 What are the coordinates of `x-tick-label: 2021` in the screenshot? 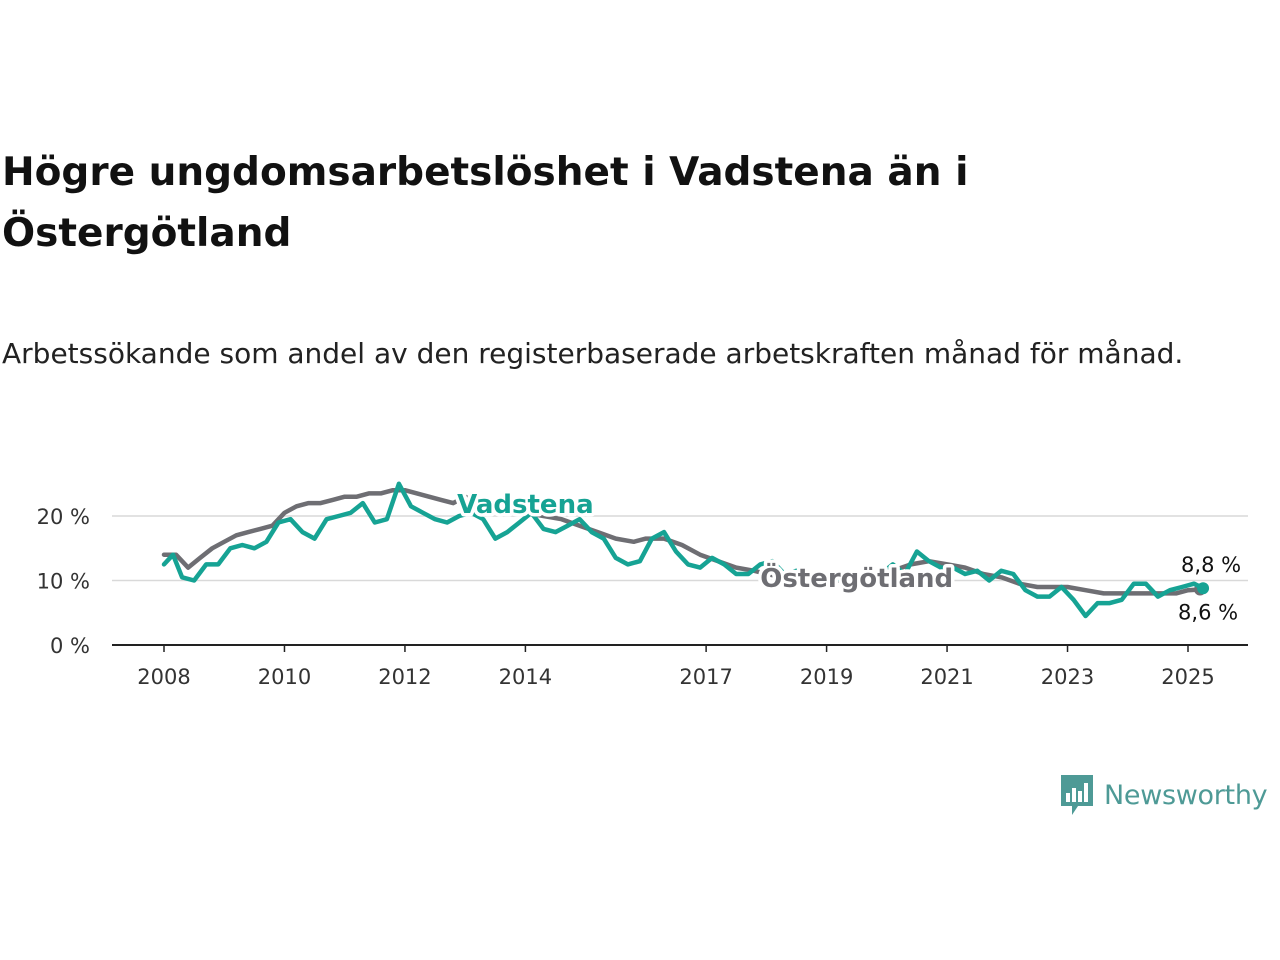 It's located at (946, 677).